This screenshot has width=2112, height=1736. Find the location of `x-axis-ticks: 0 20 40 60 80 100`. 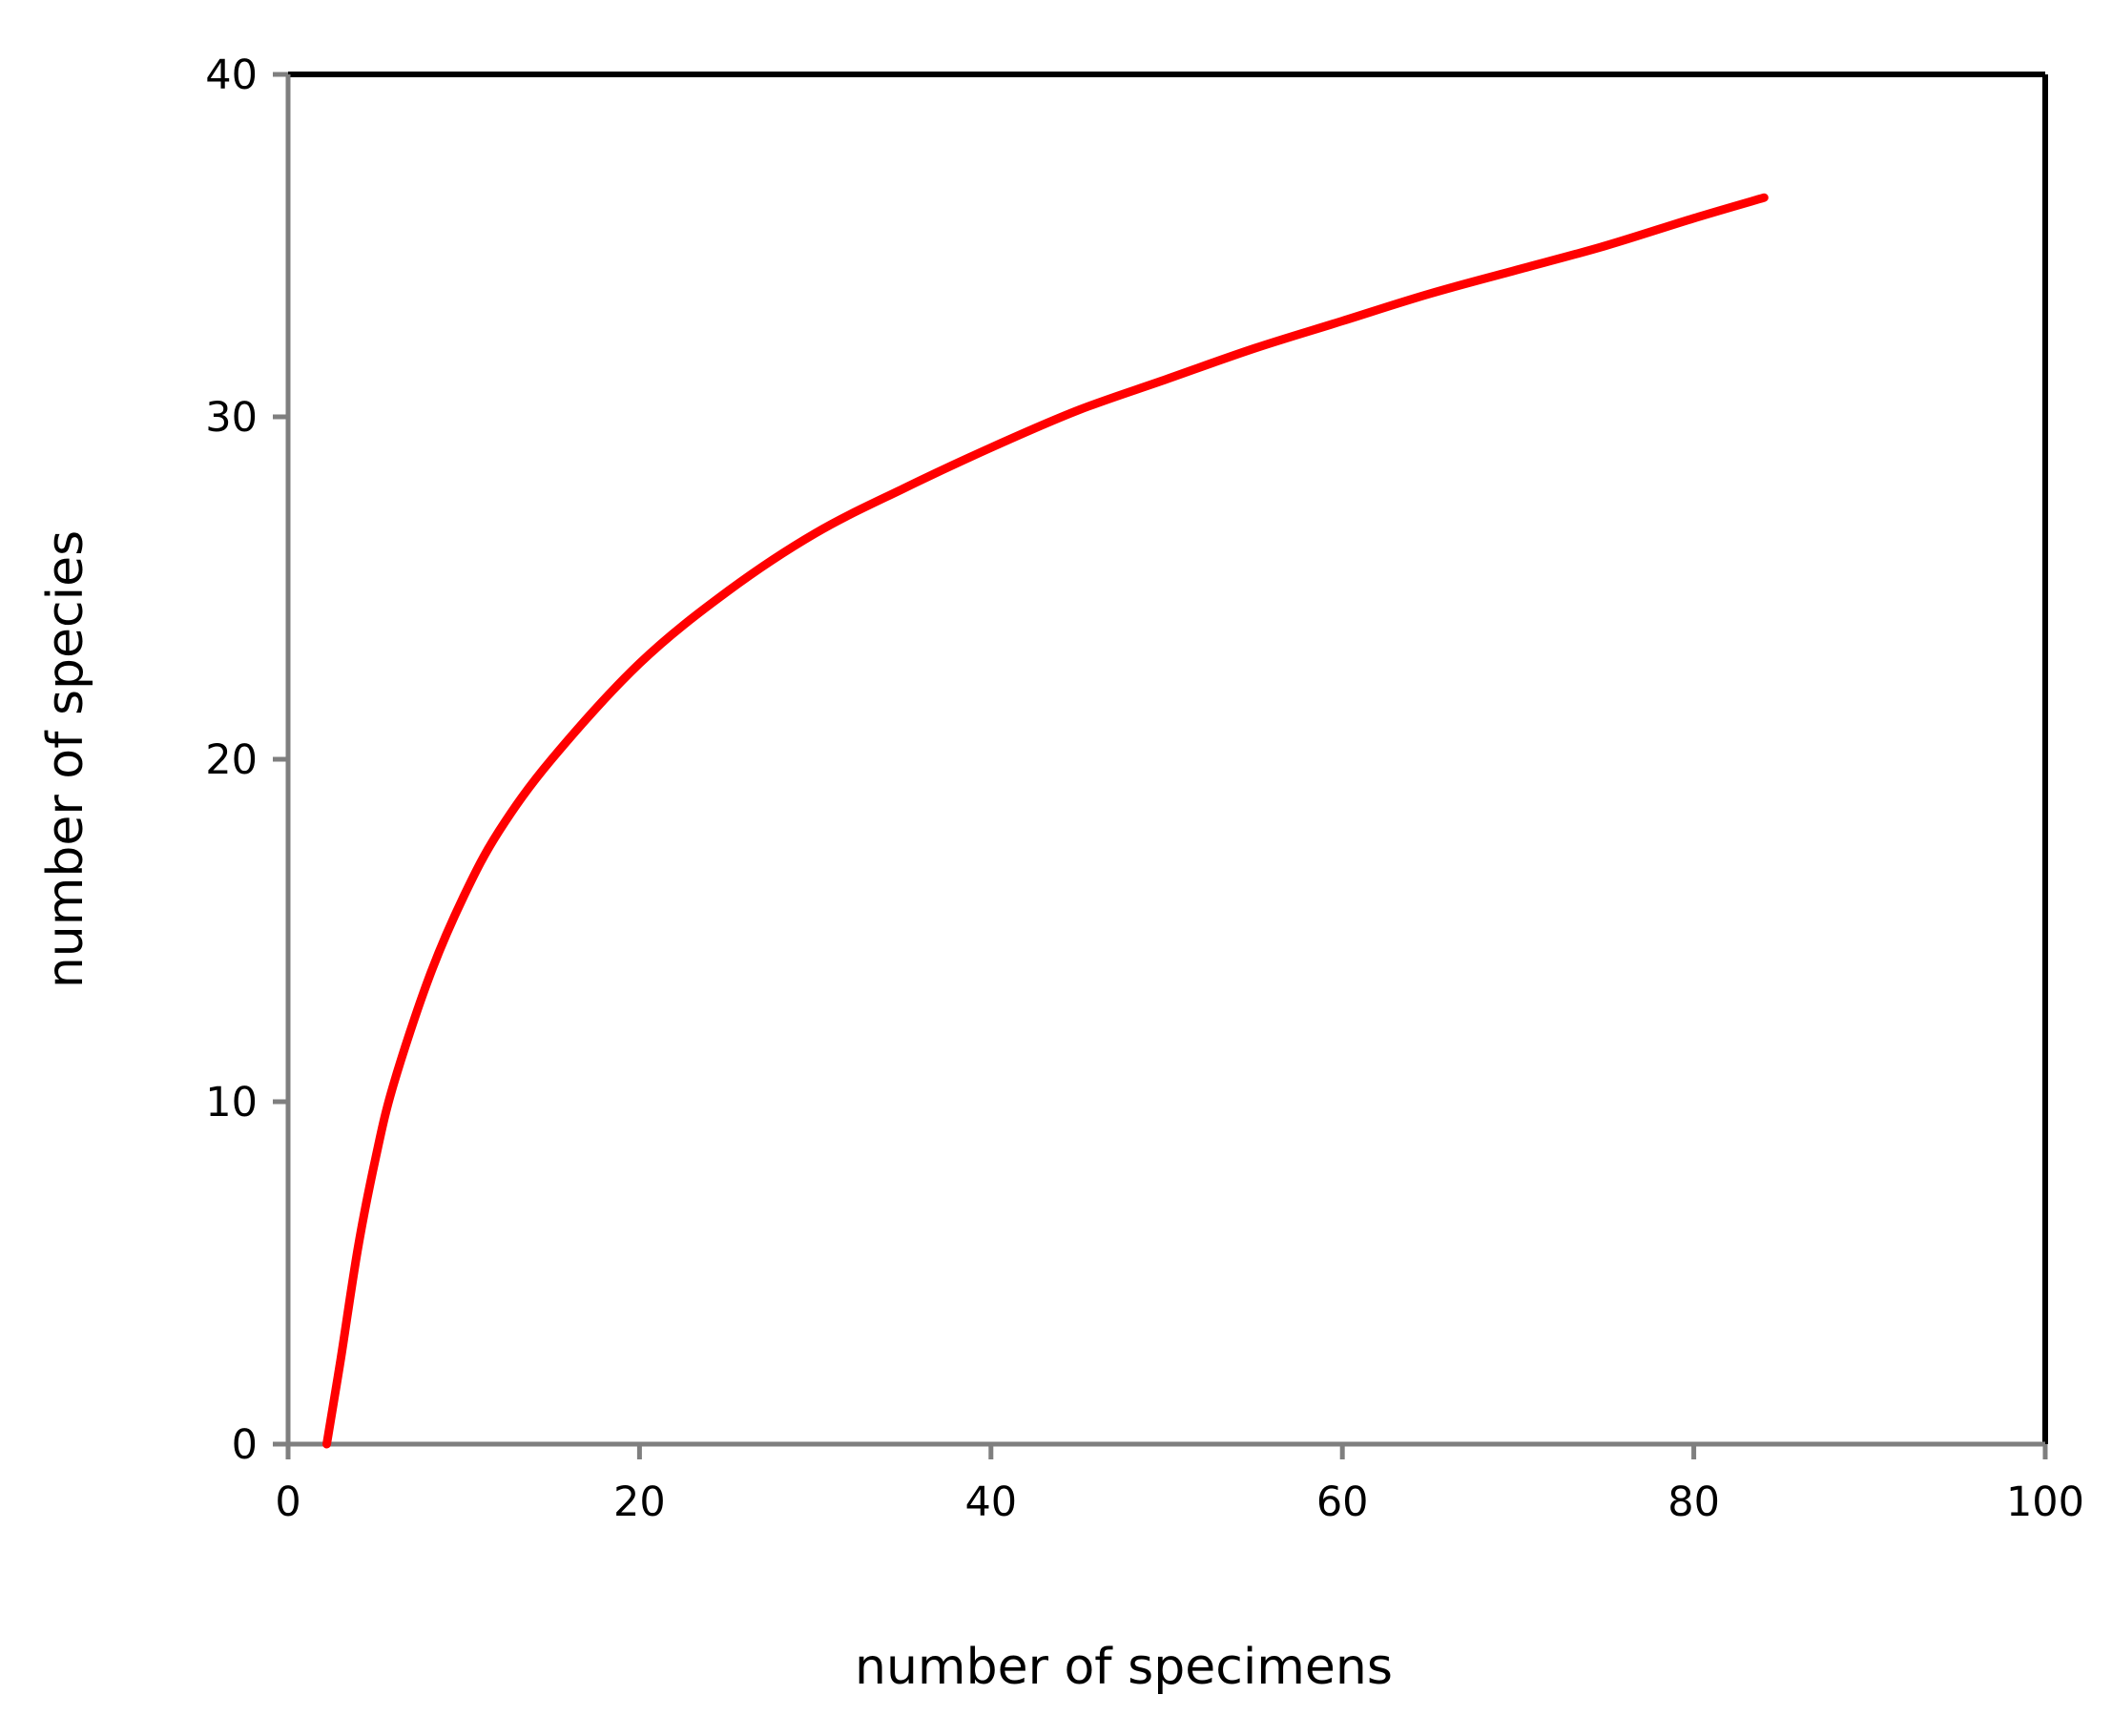

x-axis-ticks: 0 20 40 60 80 100 is located at coordinates (1179, 1485).